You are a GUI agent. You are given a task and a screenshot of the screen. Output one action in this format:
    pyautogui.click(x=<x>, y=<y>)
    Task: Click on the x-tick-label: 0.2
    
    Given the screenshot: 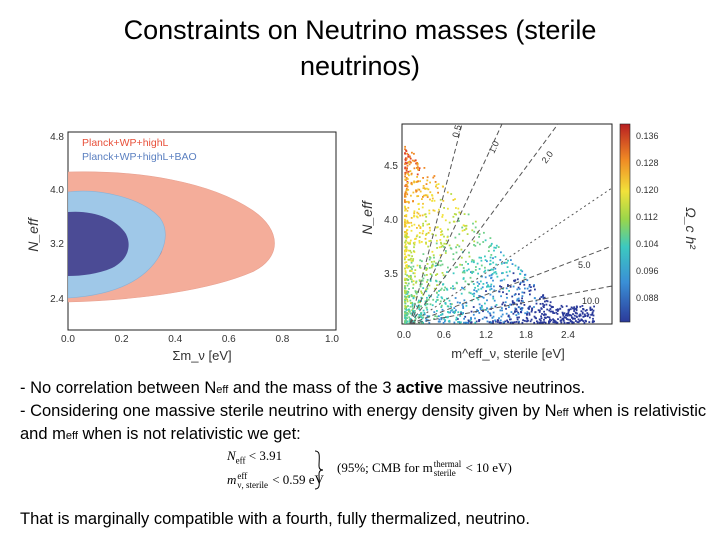 What is the action you would take?
    pyautogui.click(x=122, y=339)
    